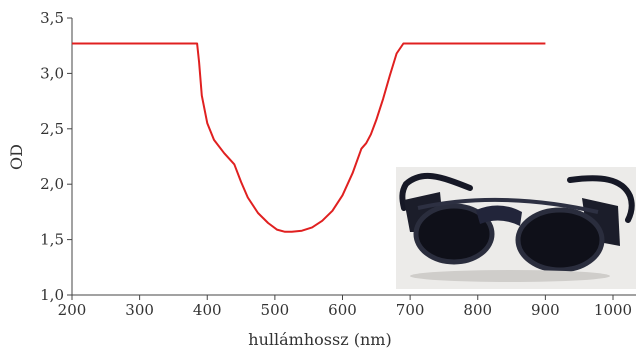 Image resolution: width=638 pixels, height=352 pixels. Describe the element at coordinates (560, 240) in the screenshot. I see `goggles-right-lens` at that location.